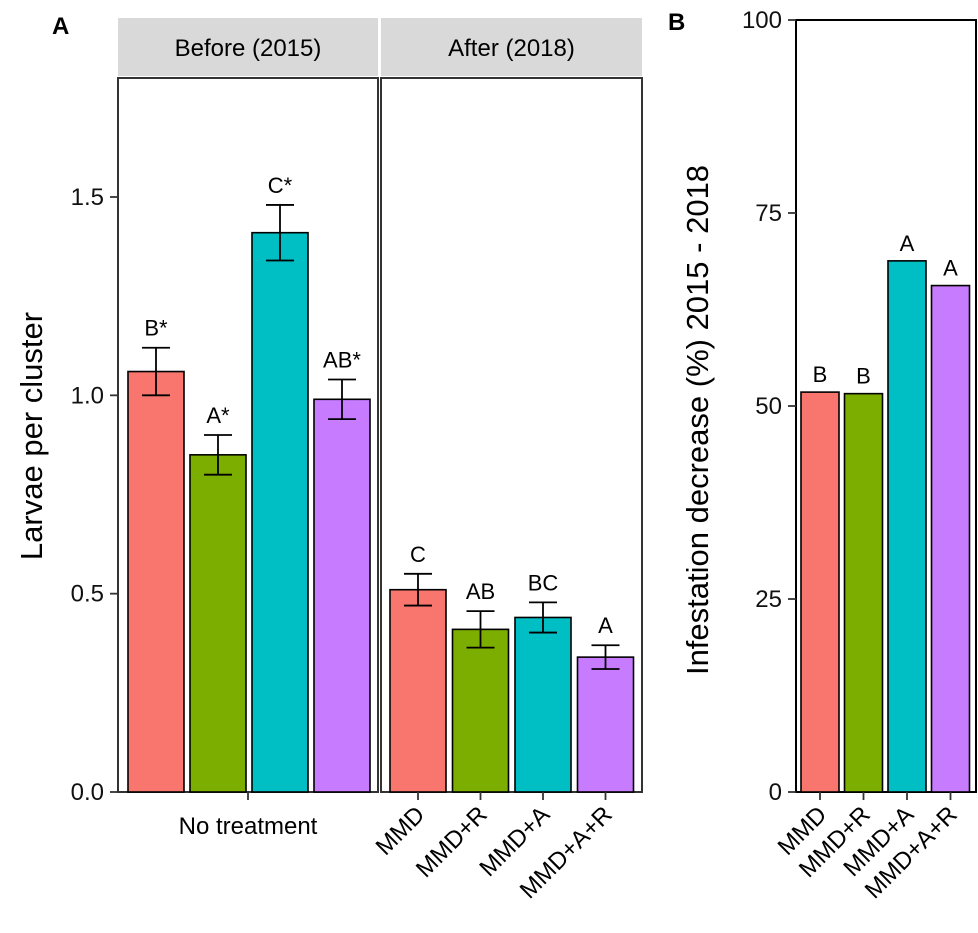  Describe the element at coordinates (87, 594) in the screenshot. I see `y-tick-label: 0.5` at that location.